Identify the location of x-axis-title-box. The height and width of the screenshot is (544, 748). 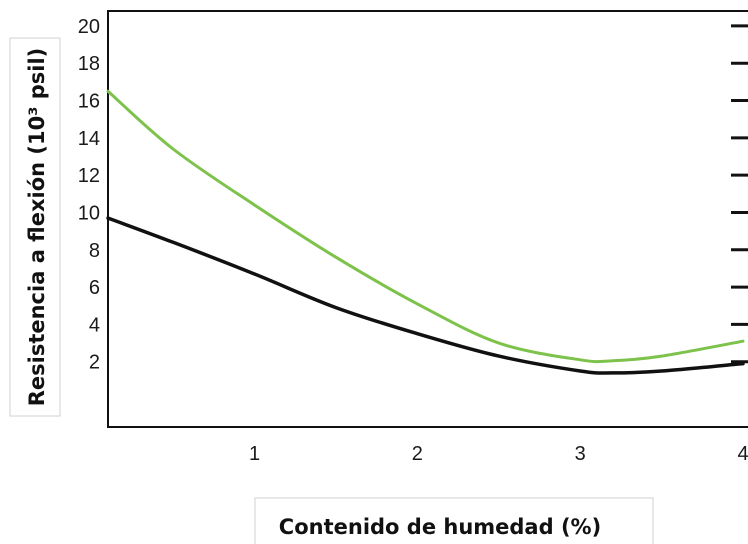
(454, 520).